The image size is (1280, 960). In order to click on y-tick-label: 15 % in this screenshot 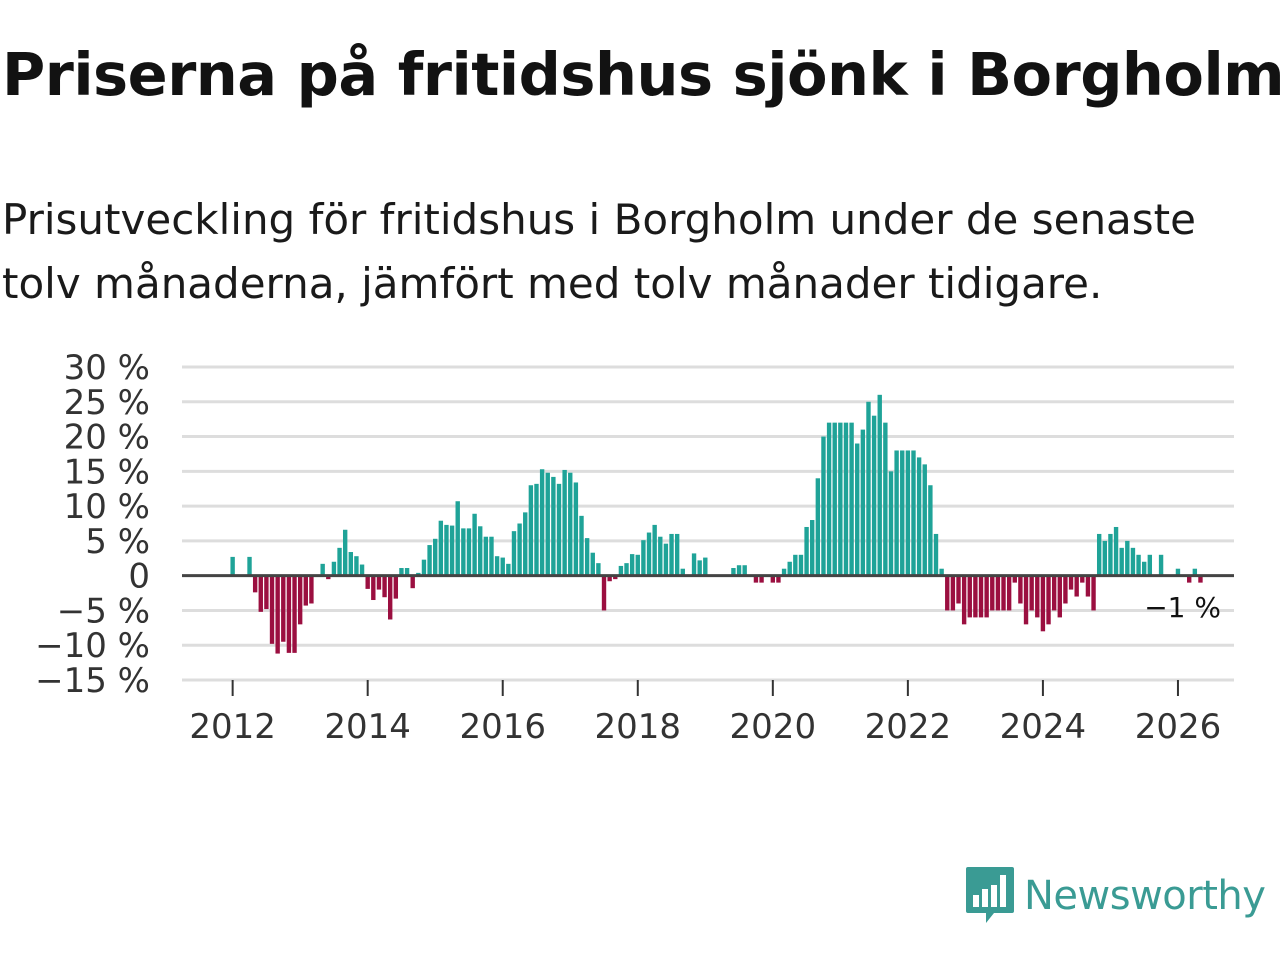, I will do `click(107, 472)`.